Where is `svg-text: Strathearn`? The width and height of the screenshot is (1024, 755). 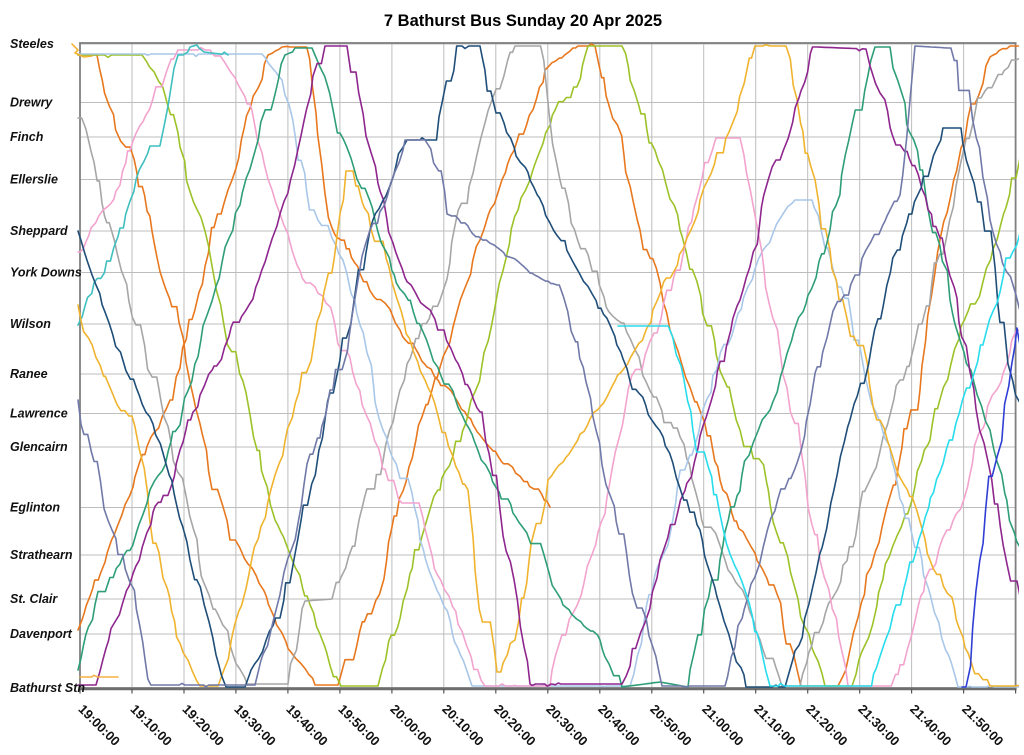
svg-text: Strathearn is located at coordinates (41, 555).